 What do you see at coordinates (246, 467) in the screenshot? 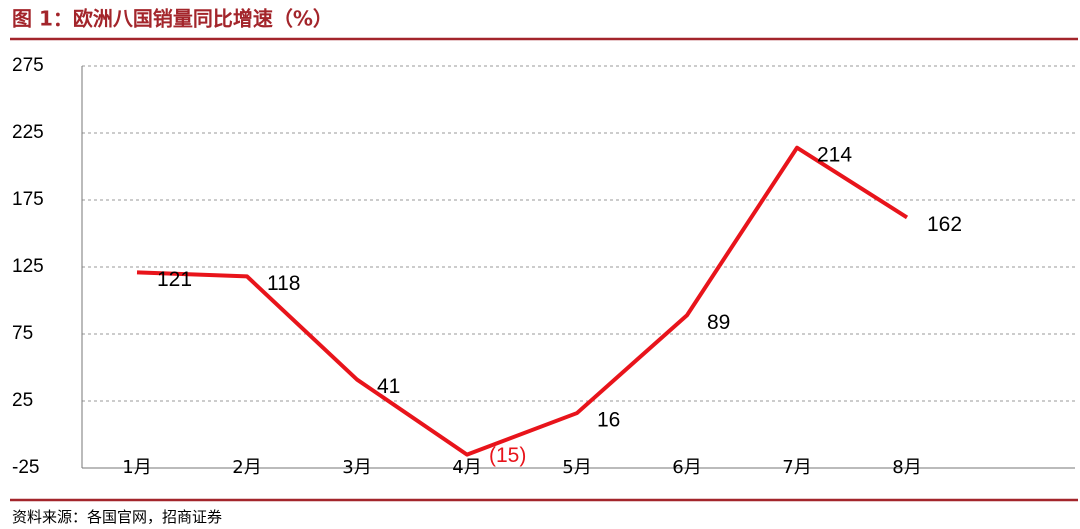
I see `x-tick-label: 2月` at bounding box center [246, 467].